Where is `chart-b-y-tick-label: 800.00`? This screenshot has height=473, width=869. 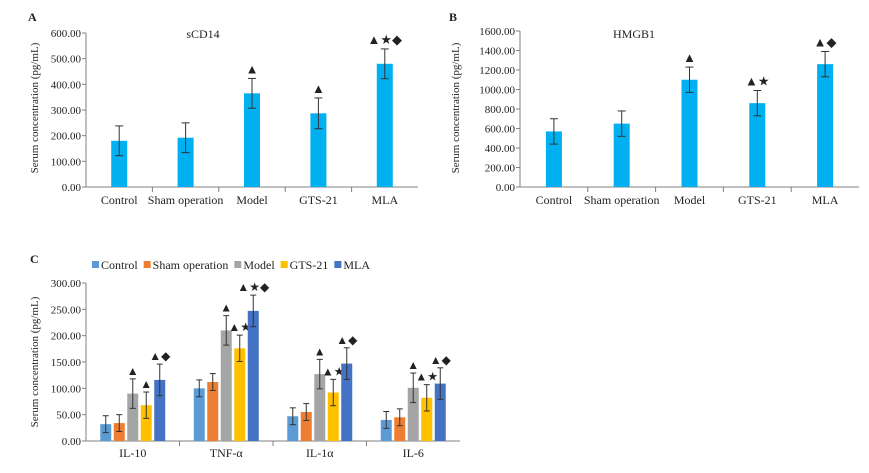
chart-b-y-tick-label: 800.00 is located at coordinates (500, 110).